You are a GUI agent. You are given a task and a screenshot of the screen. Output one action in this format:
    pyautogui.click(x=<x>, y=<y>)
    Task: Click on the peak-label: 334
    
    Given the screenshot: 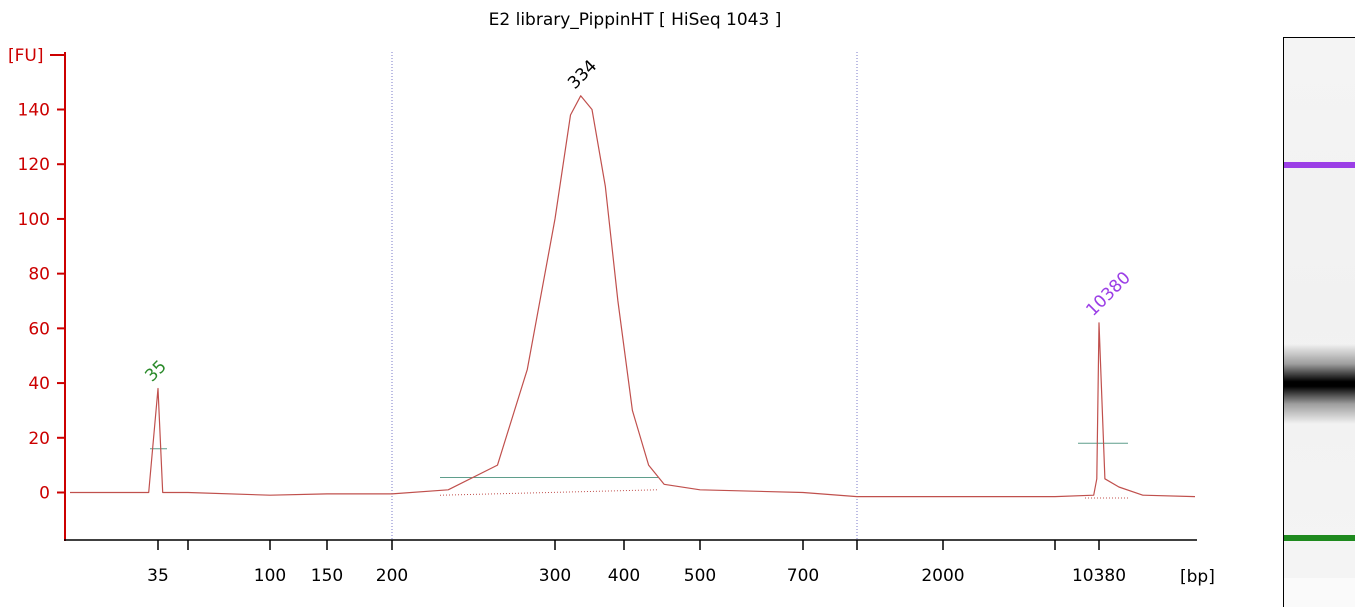 What is the action you would take?
    pyautogui.click(x=582, y=74)
    